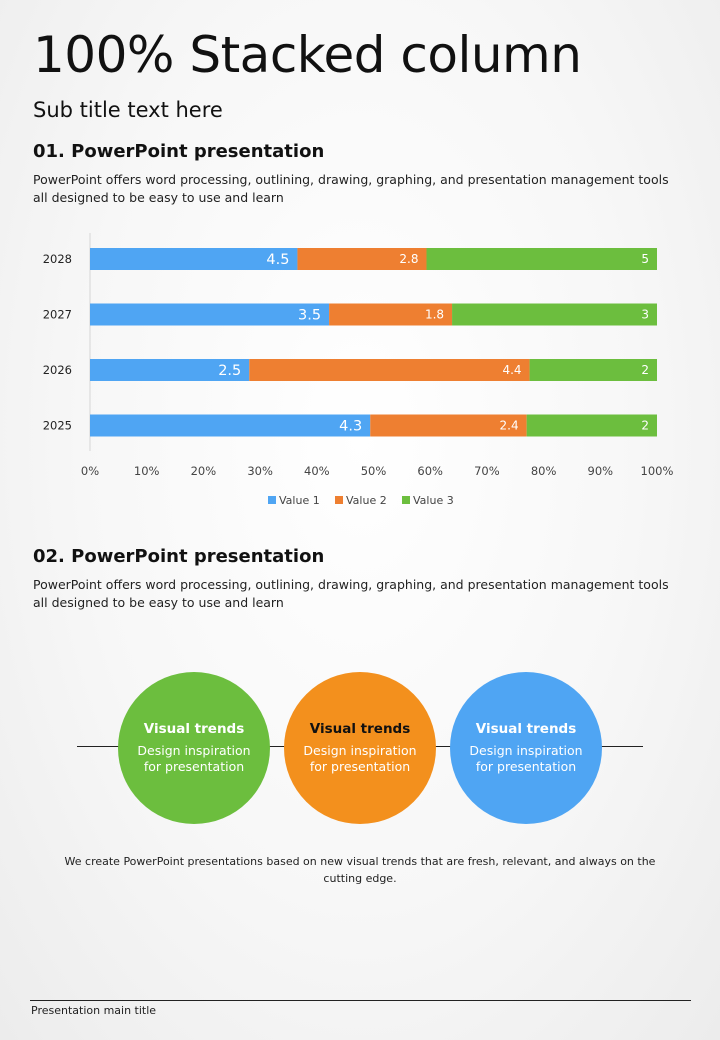 The width and height of the screenshot is (720, 1040). What do you see at coordinates (645, 426) in the screenshot?
I see `data-label-2025-series-3: 2` at bounding box center [645, 426].